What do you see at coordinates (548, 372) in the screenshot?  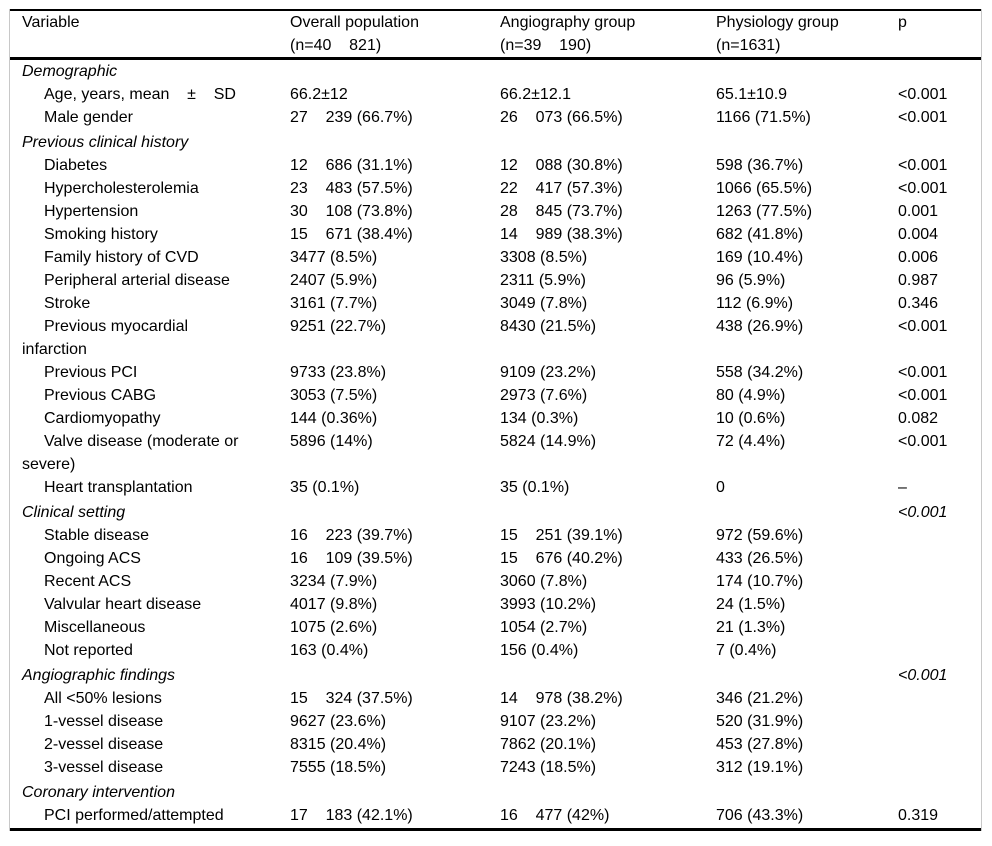 I see `cell-angiography: 9109 (23.2%)` at bounding box center [548, 372].